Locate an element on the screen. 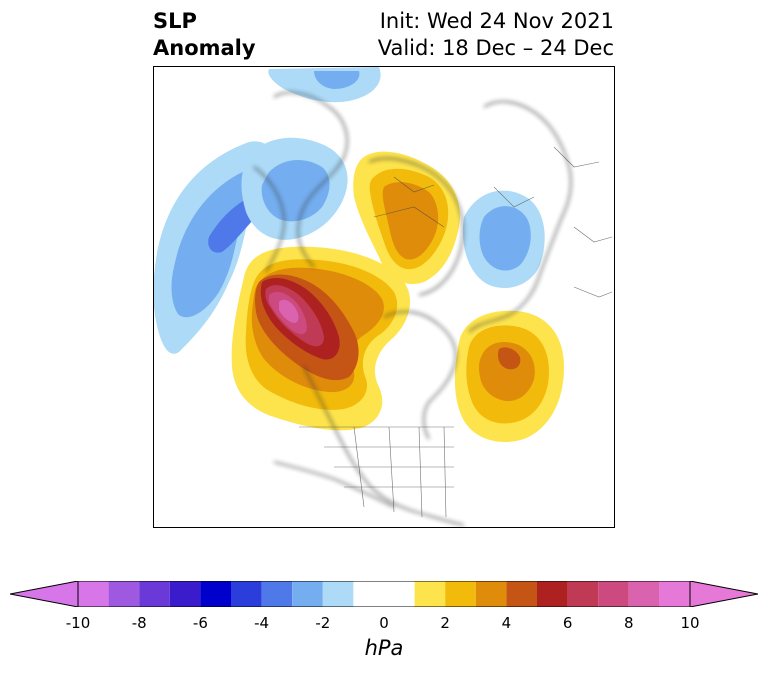 The height and width of the screenshot is (673, 768). colorbar-segments is located at coordinates (384, 594).